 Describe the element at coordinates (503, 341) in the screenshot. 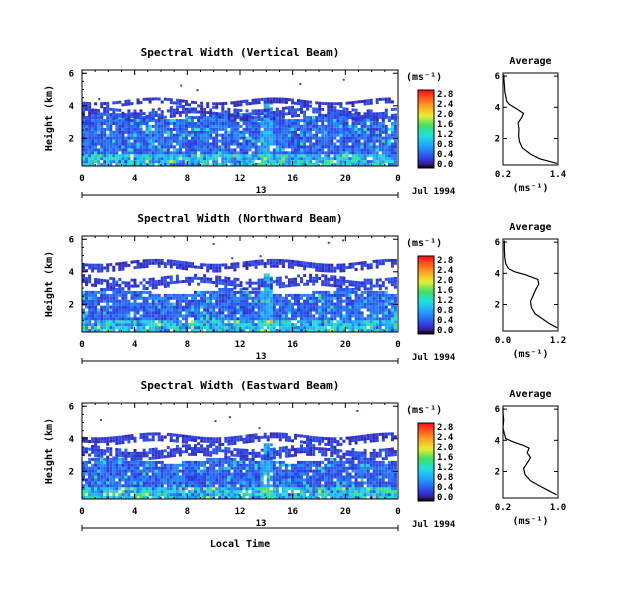

I see `average-x-tick-label: 0.0` at that location.